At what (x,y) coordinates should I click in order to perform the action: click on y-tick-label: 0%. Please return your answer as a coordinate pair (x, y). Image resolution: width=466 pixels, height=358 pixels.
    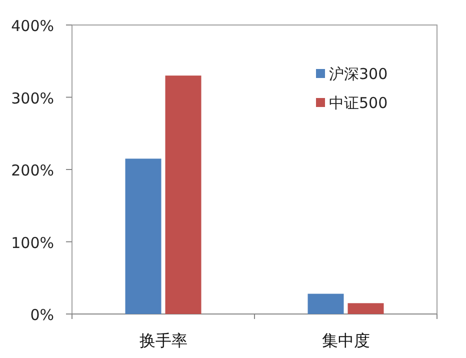
    Looking at the image, I should click on (42, 315).